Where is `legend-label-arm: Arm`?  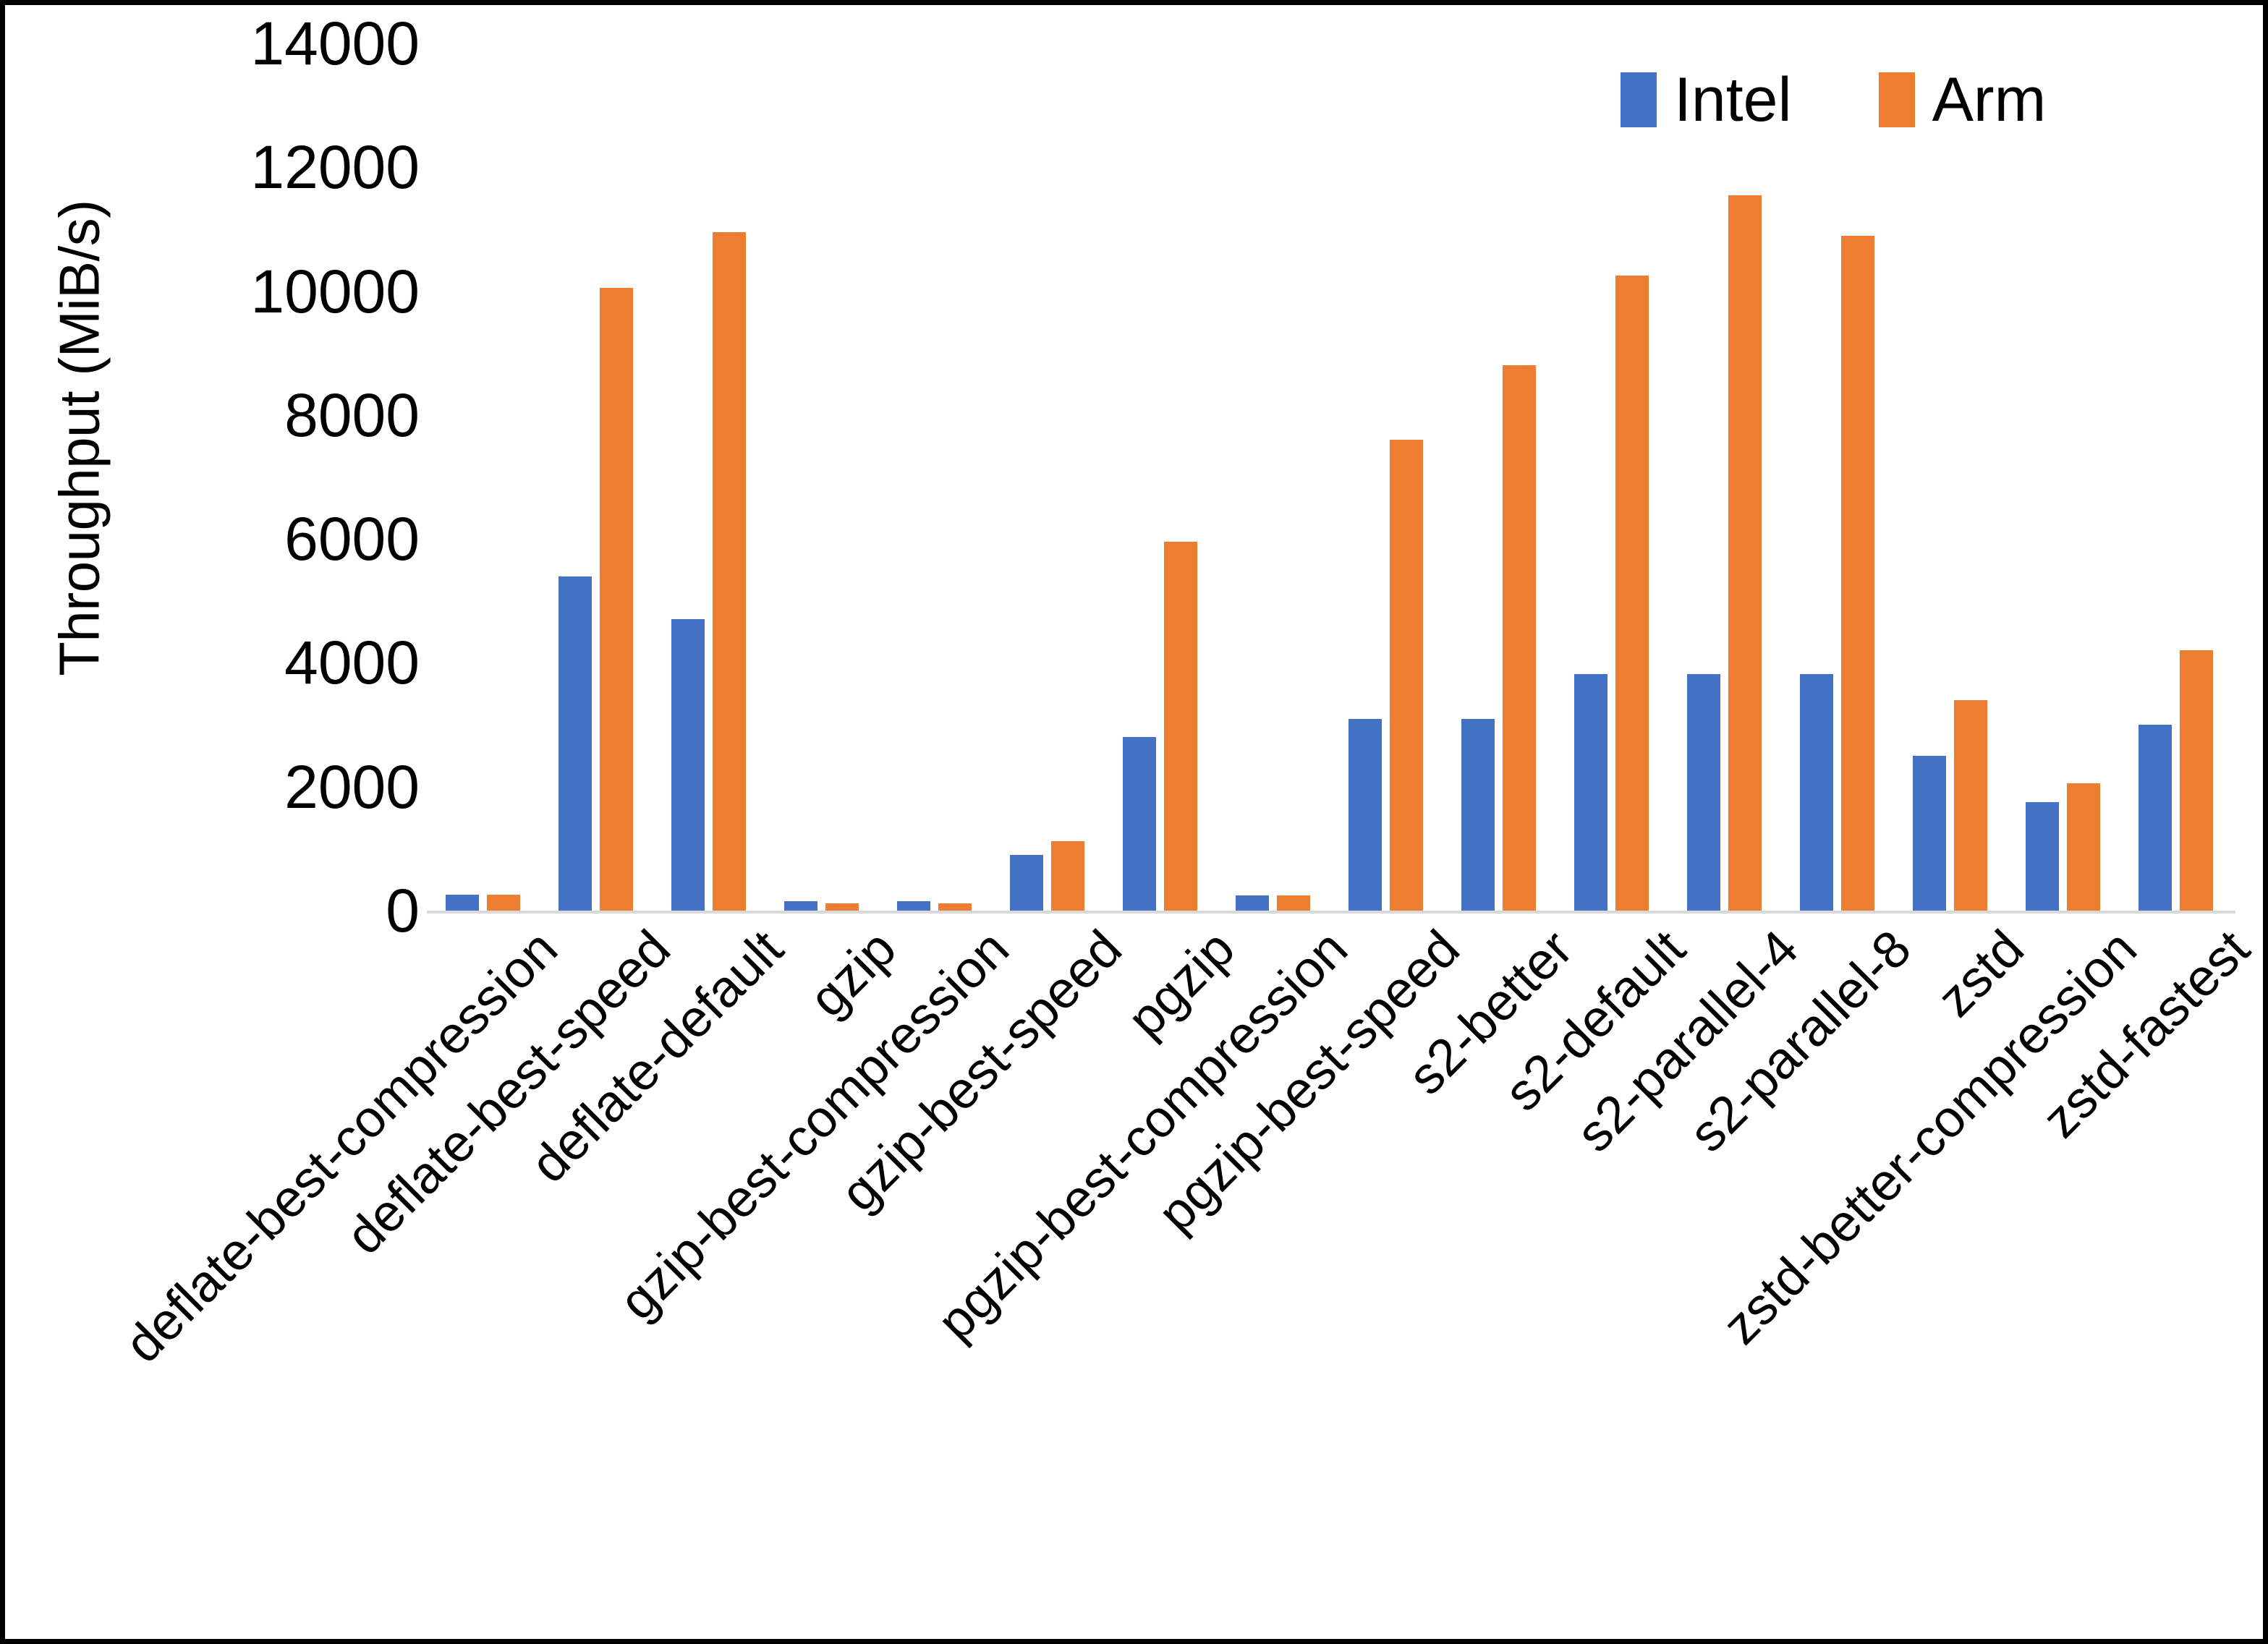
legend-label-arm: Arm is located at coordinates (1989, 100).